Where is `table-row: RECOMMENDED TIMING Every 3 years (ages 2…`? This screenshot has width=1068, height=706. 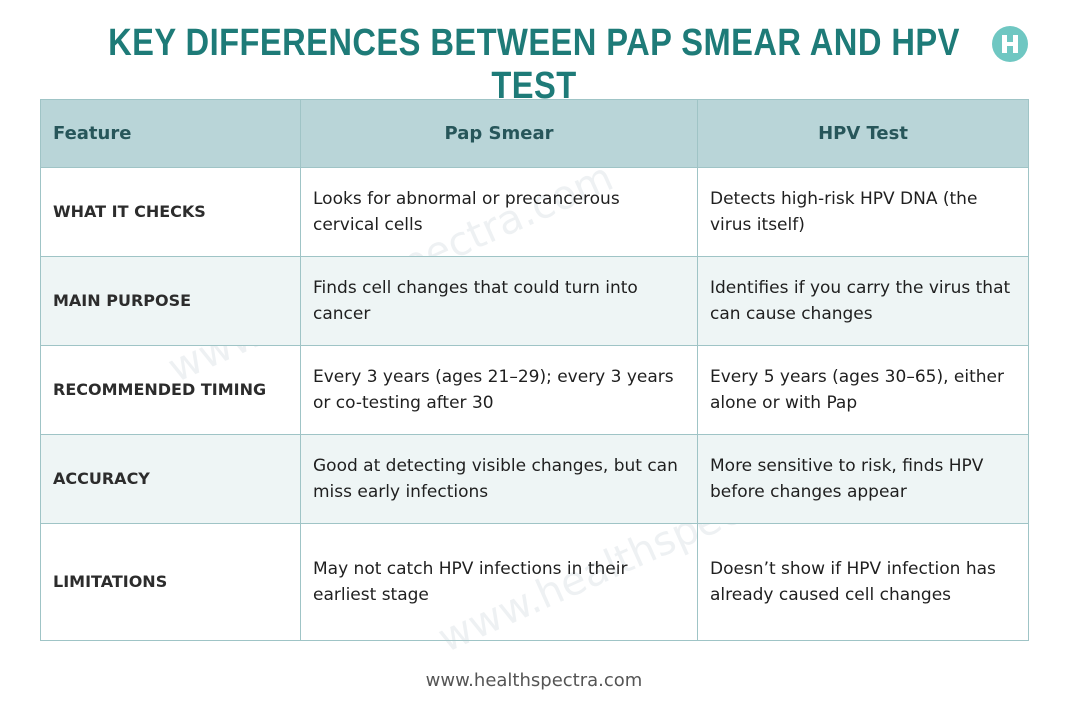 table-row: RECOMMENDED TIMING Every 3 years (ages 2… is located at coordinates (534, 390).